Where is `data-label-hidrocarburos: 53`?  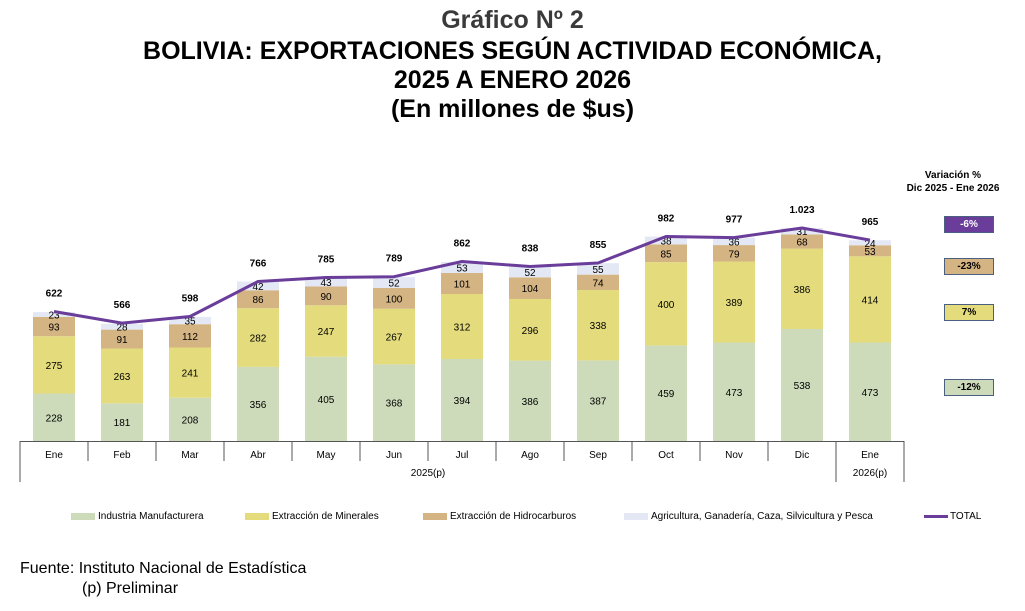
data-label-hidrocarburos: 53 is located at coordinates (870, 252).